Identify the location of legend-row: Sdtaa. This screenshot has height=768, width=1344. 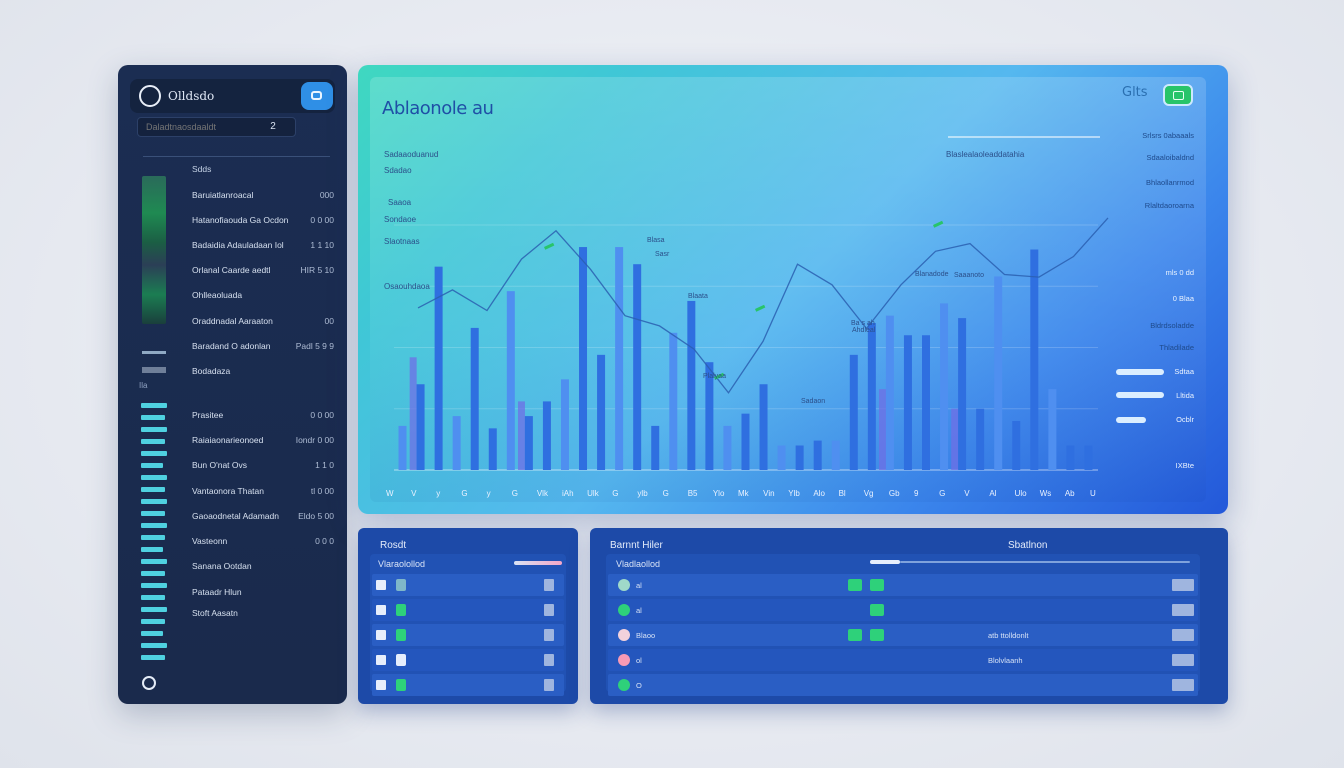
(1184, 371).